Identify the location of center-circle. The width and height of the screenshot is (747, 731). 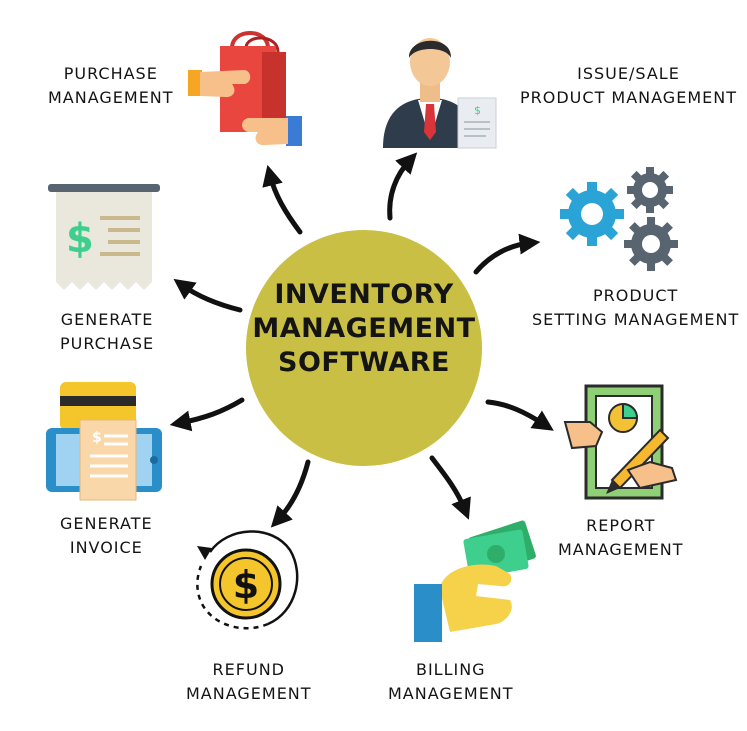
(364, 348).